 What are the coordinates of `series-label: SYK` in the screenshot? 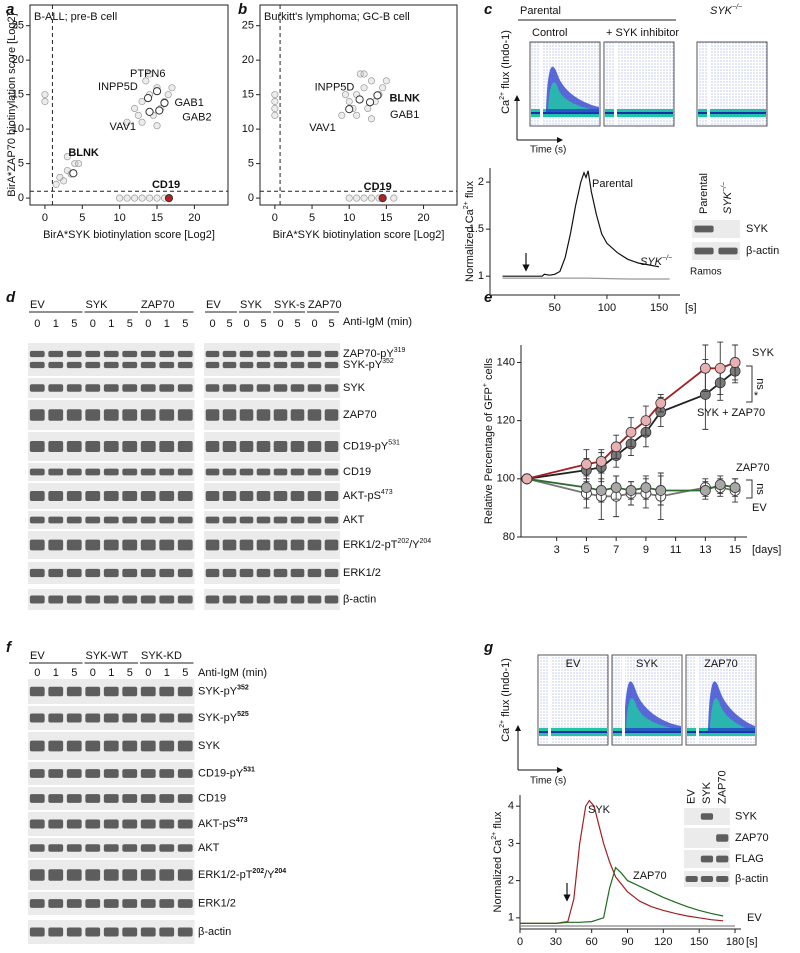 It's located at (599, 810).